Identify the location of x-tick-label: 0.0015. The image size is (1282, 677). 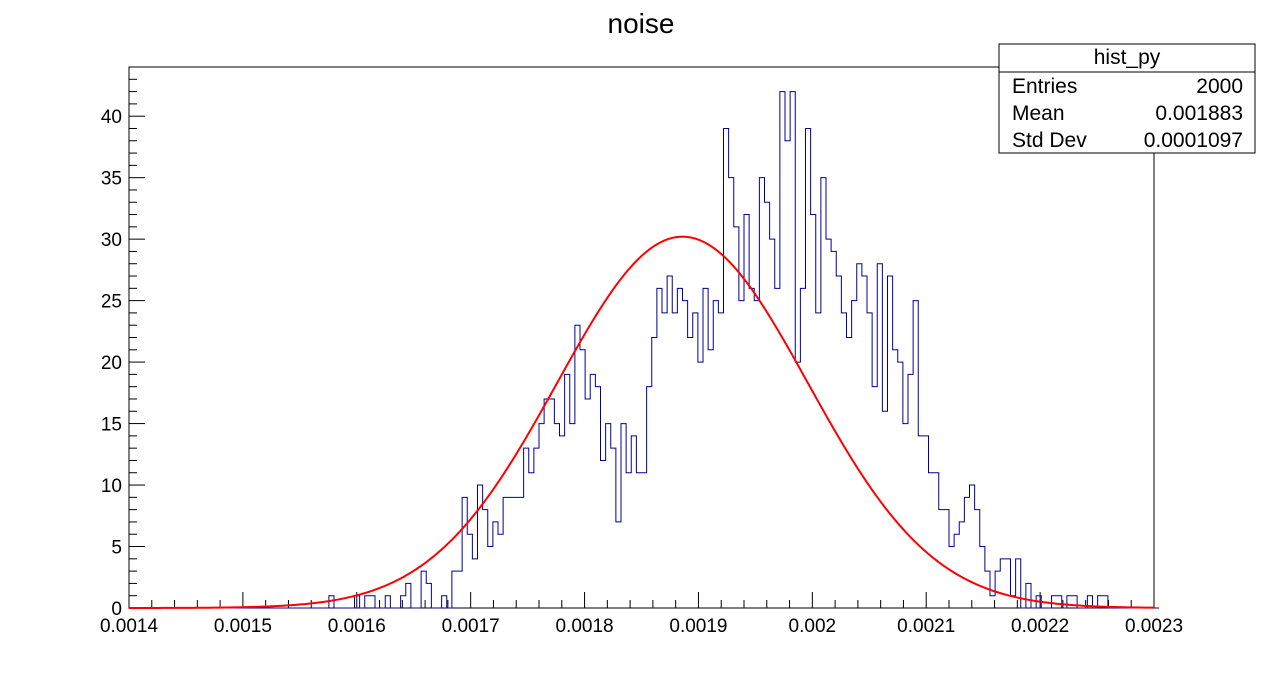
(243, 626).